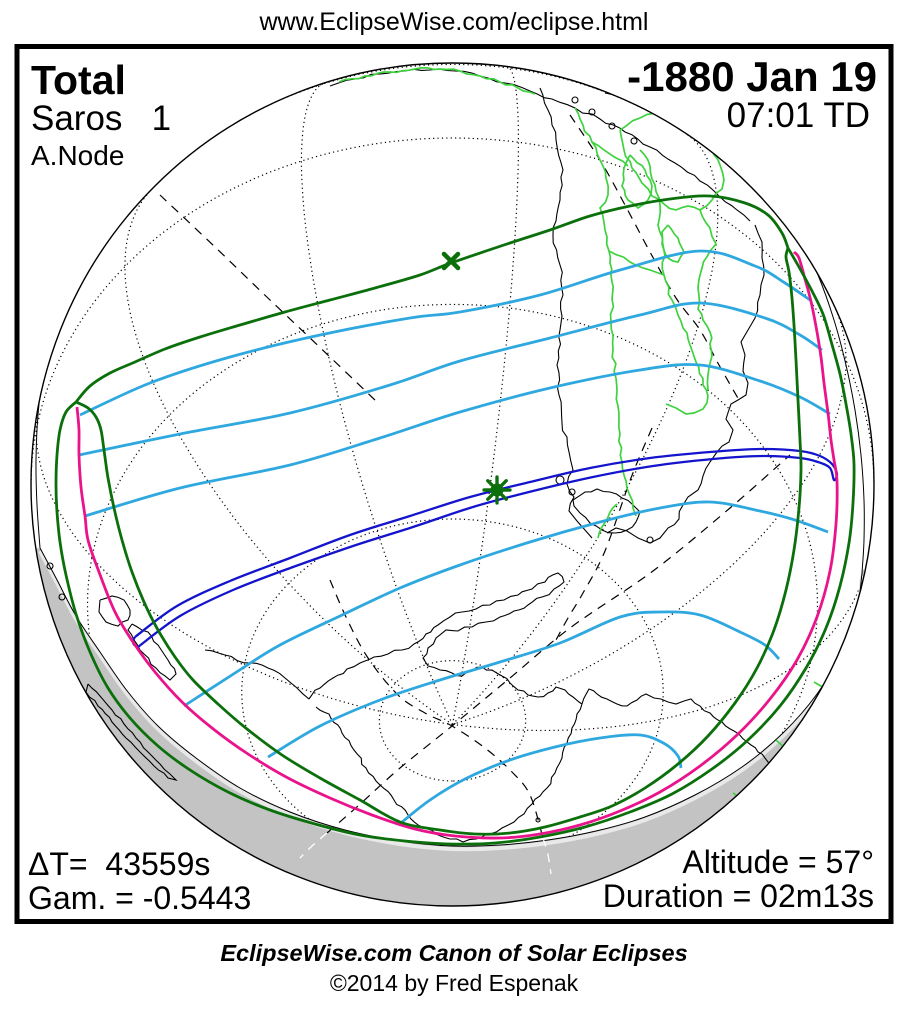 The height and width of the screenshot is (1009, 908). Describe the element at coordinates (738, 896) in the screenshot. I see `svg-text: Duration = 02m13s` at that location.